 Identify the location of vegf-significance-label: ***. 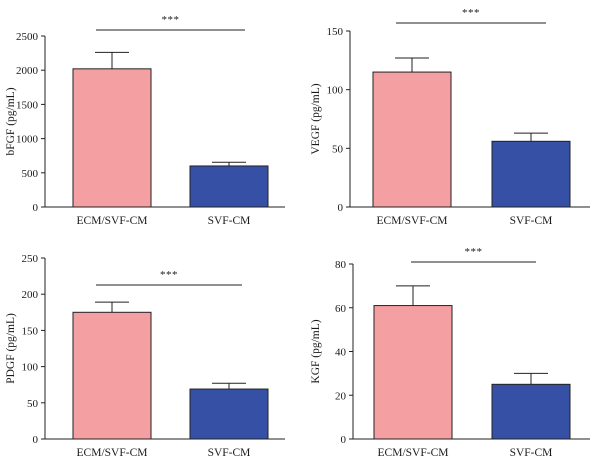
(471, 13).